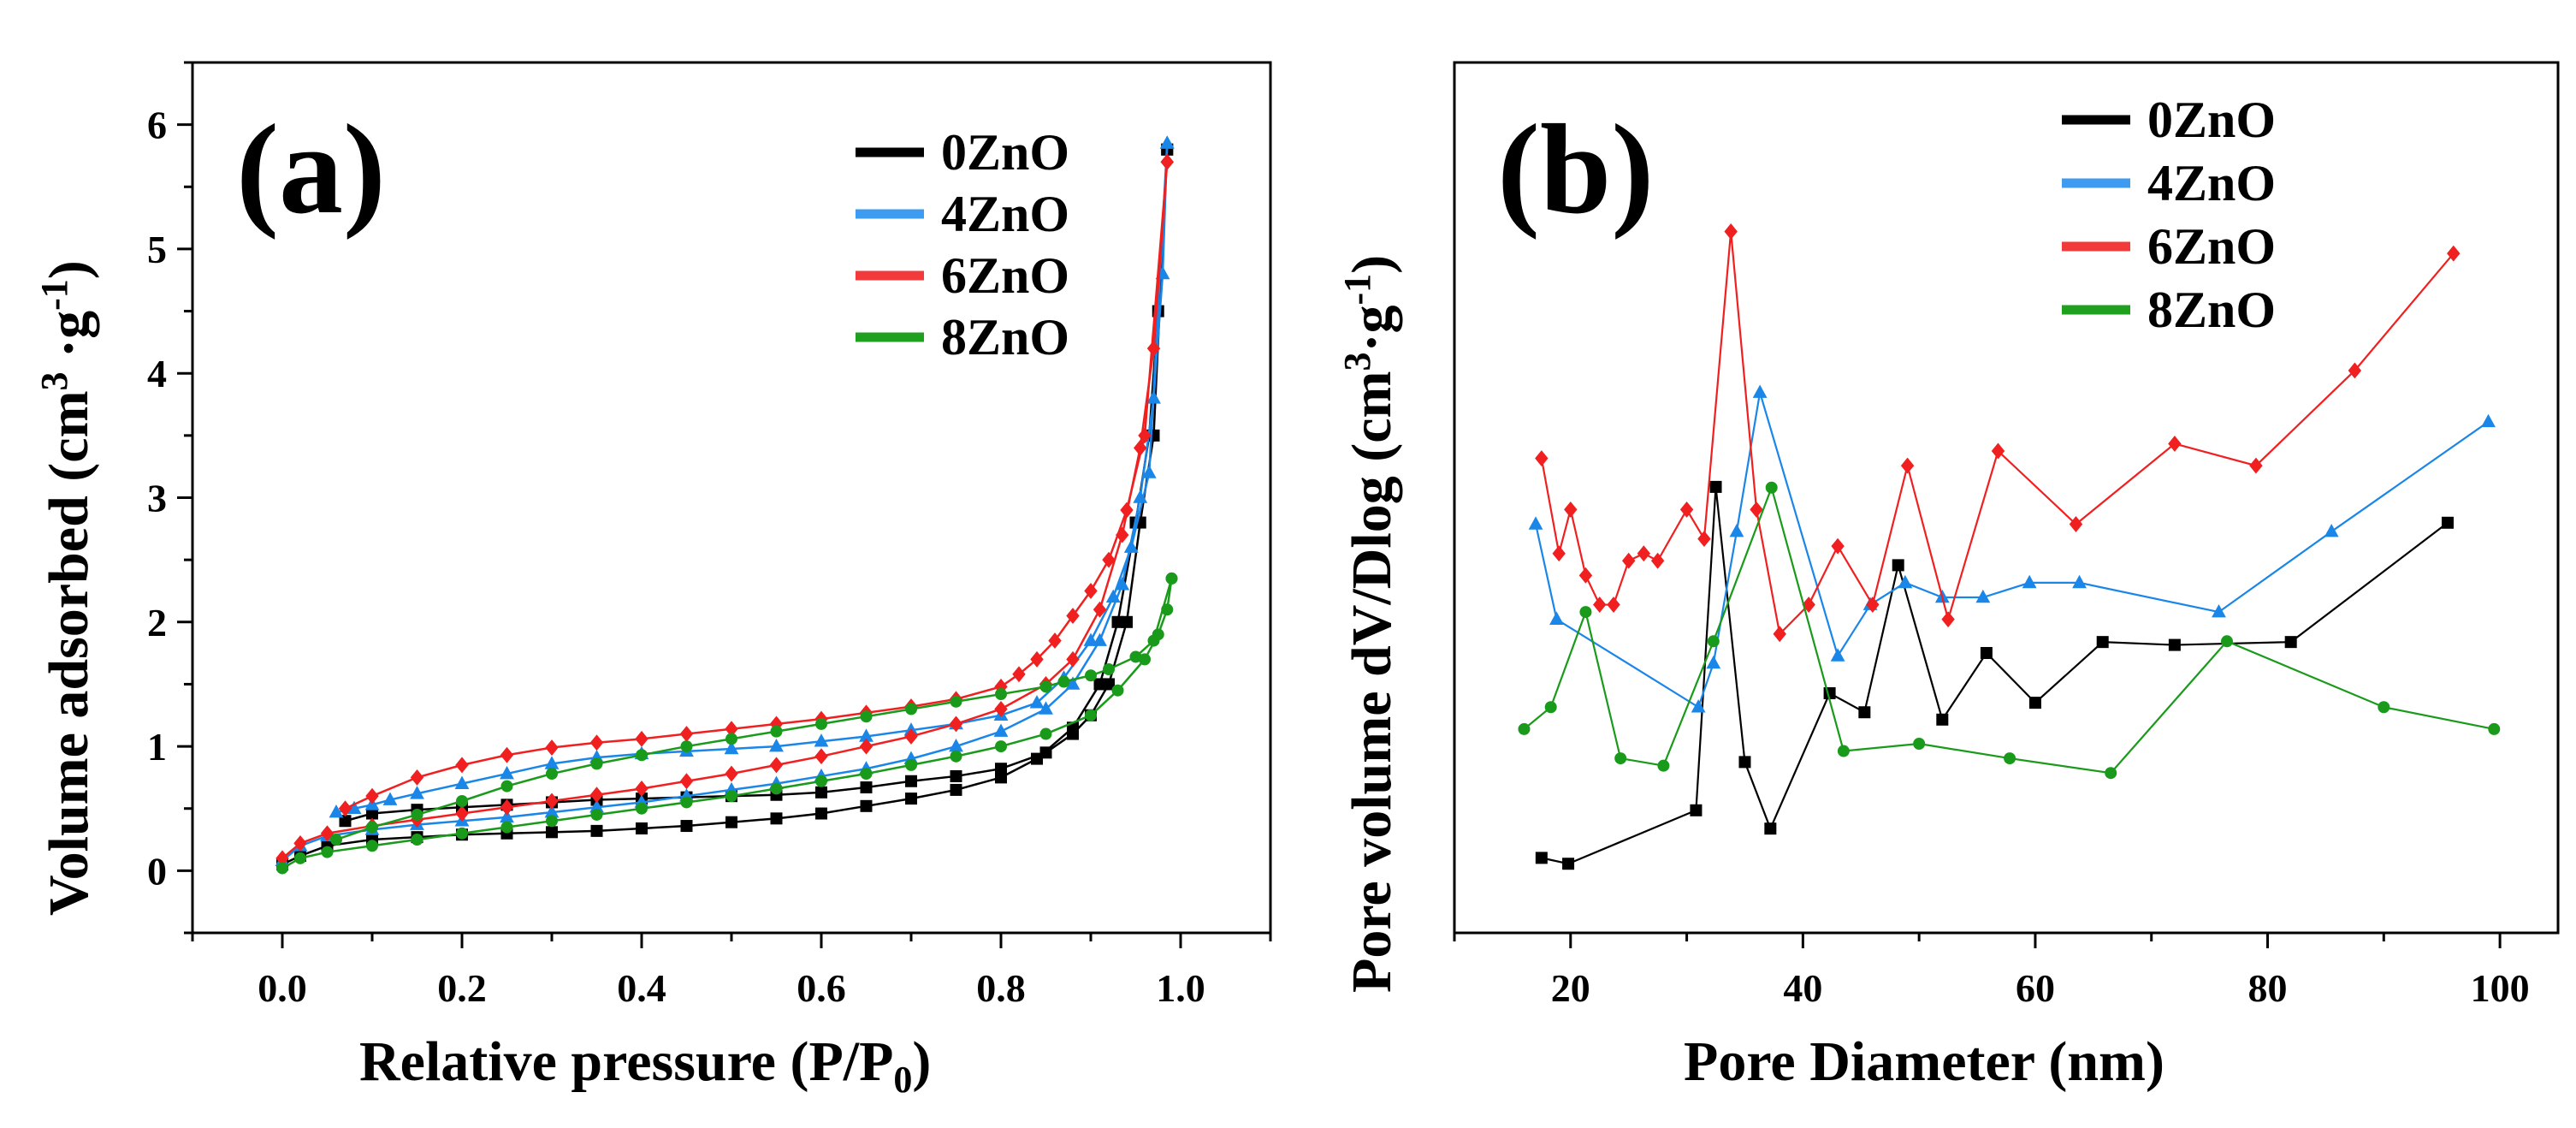  Describe the element at coordinates (157, 747) in the screenshot. I see `panel-a-ytick-label: 1` at that location.